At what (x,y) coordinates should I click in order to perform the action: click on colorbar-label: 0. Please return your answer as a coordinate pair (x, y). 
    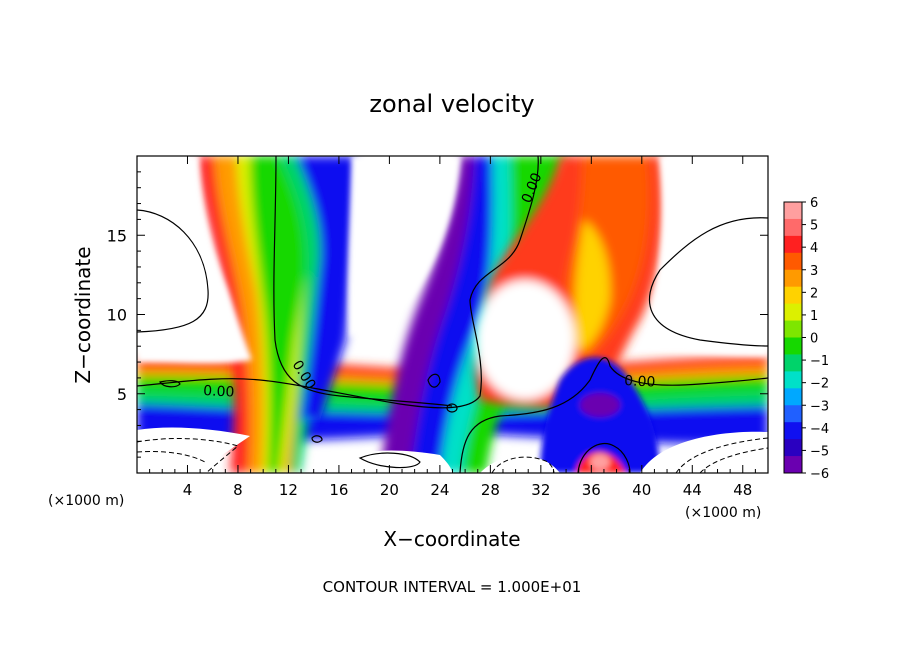
    Looking at the image, I should click on (814, 339).